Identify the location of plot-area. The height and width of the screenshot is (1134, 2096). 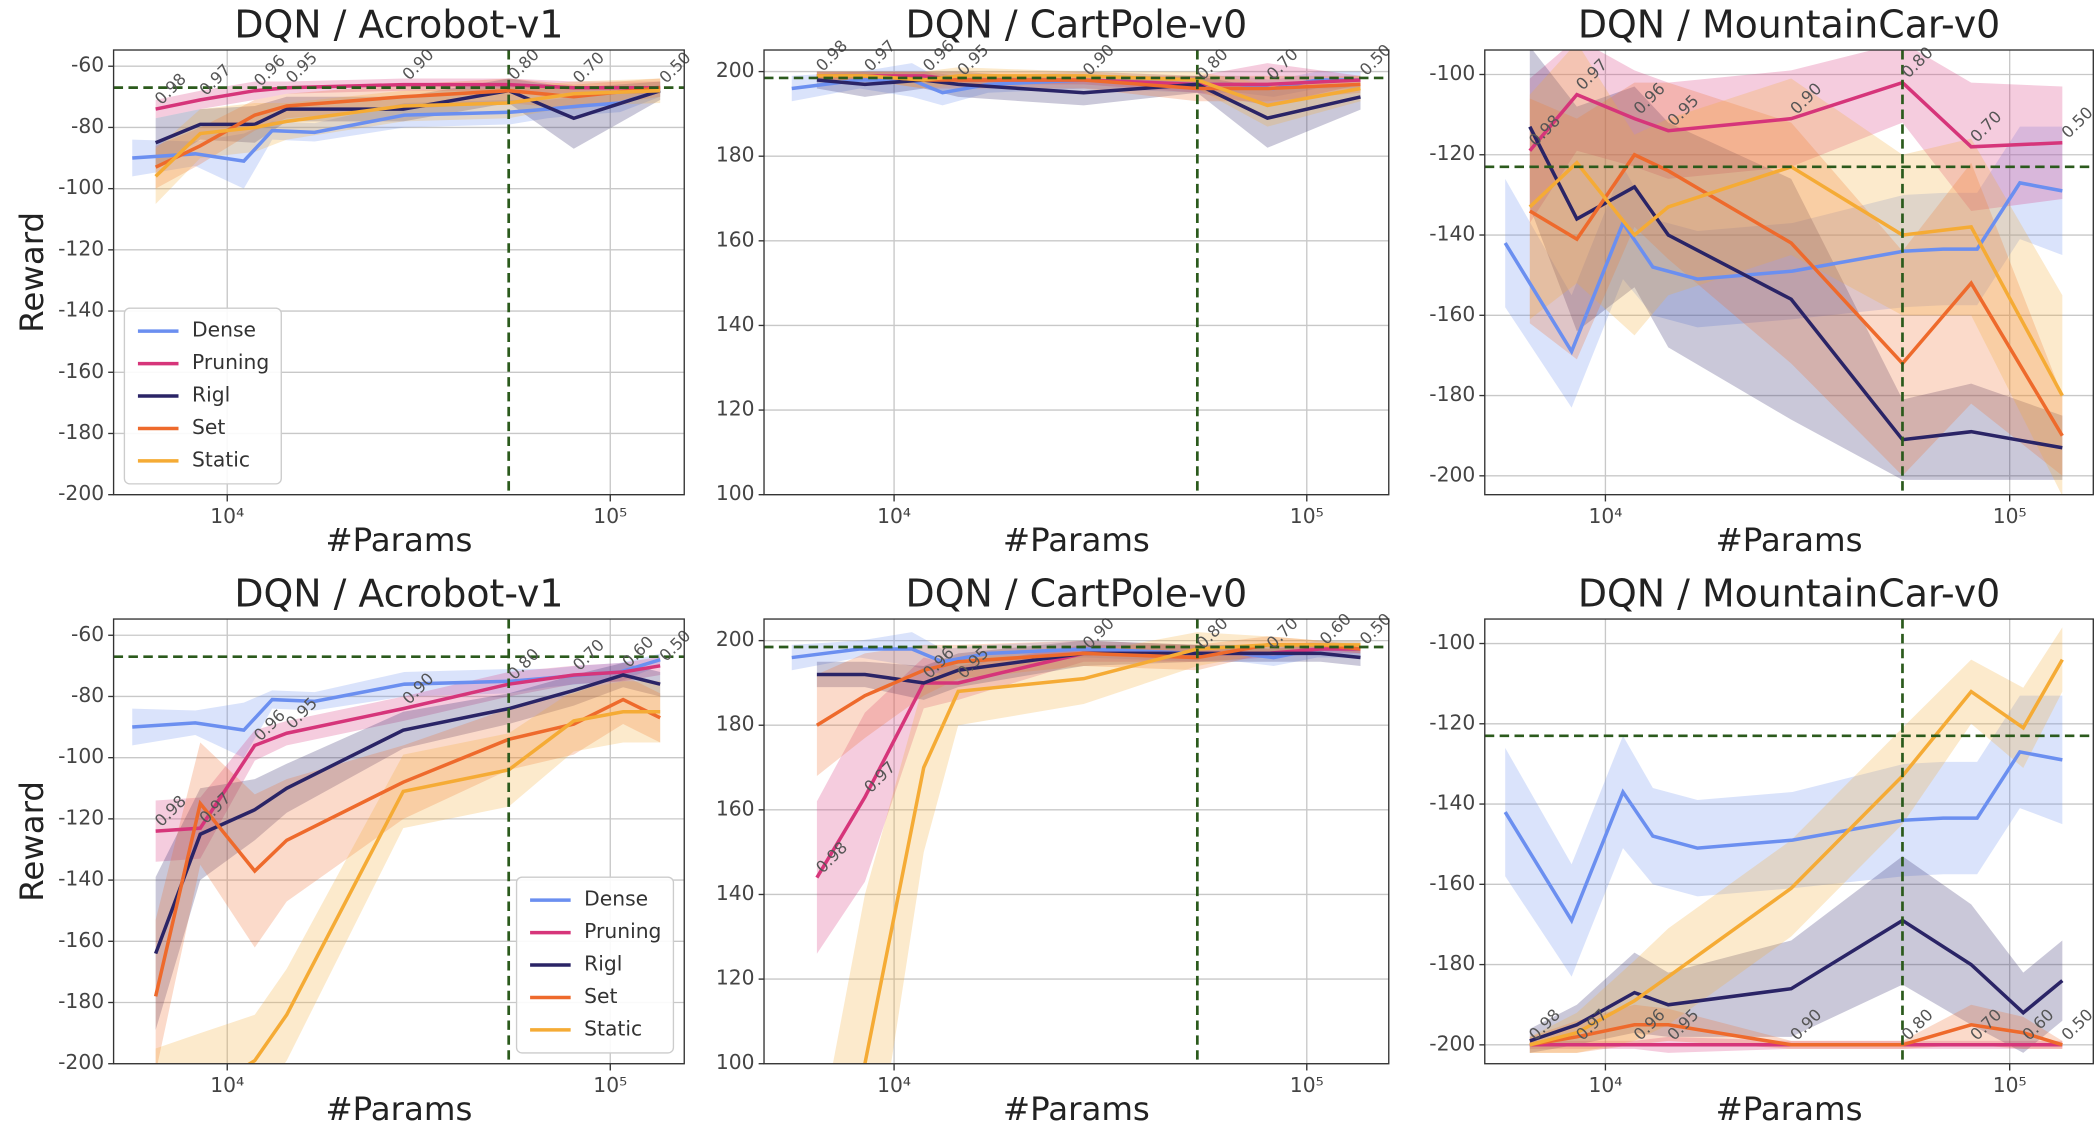
(1076, 272).